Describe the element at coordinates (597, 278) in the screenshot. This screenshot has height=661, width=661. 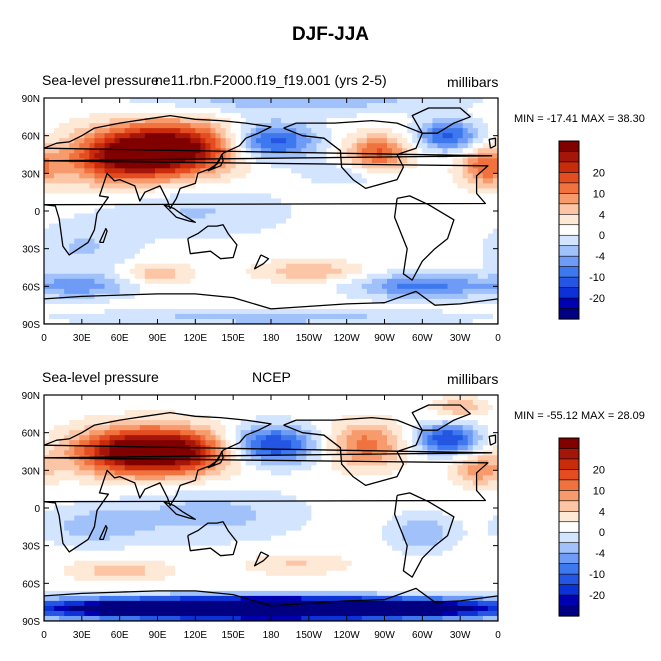
I see `colorbar-label: -10` at that location.